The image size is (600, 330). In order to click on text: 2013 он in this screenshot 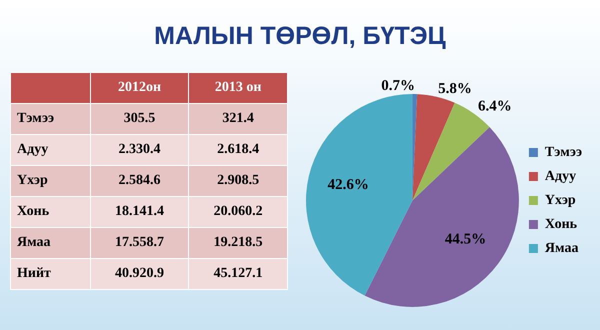, I will do `click(238, 88)`.